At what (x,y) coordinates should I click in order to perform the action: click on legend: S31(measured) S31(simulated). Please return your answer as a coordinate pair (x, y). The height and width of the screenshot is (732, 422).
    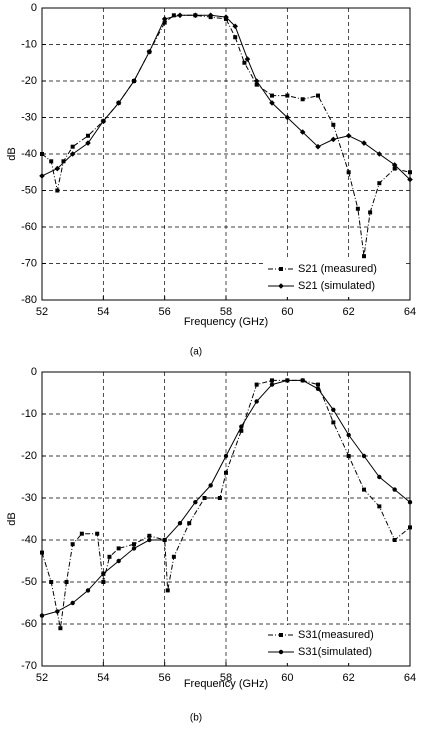
    Looking at the image, I should click on (335, 644).